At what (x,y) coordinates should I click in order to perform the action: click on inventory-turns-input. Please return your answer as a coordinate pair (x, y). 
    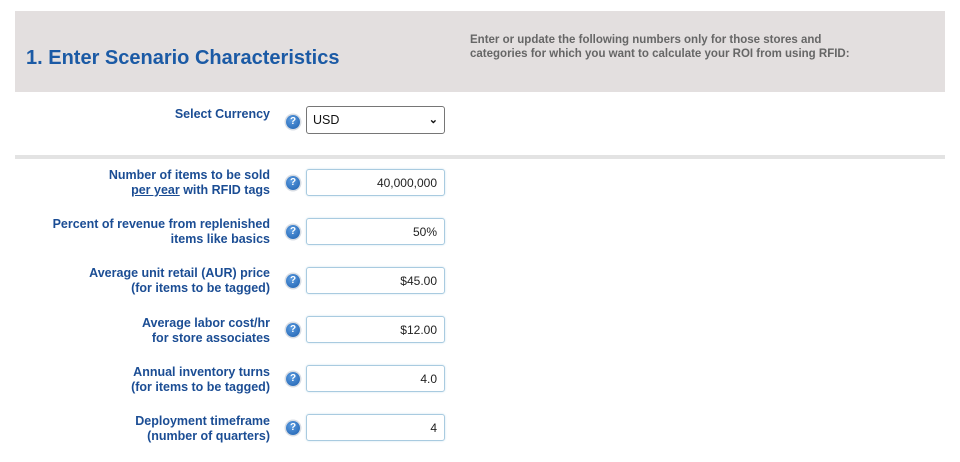
    Looking at the image, I should click on (375, 378).